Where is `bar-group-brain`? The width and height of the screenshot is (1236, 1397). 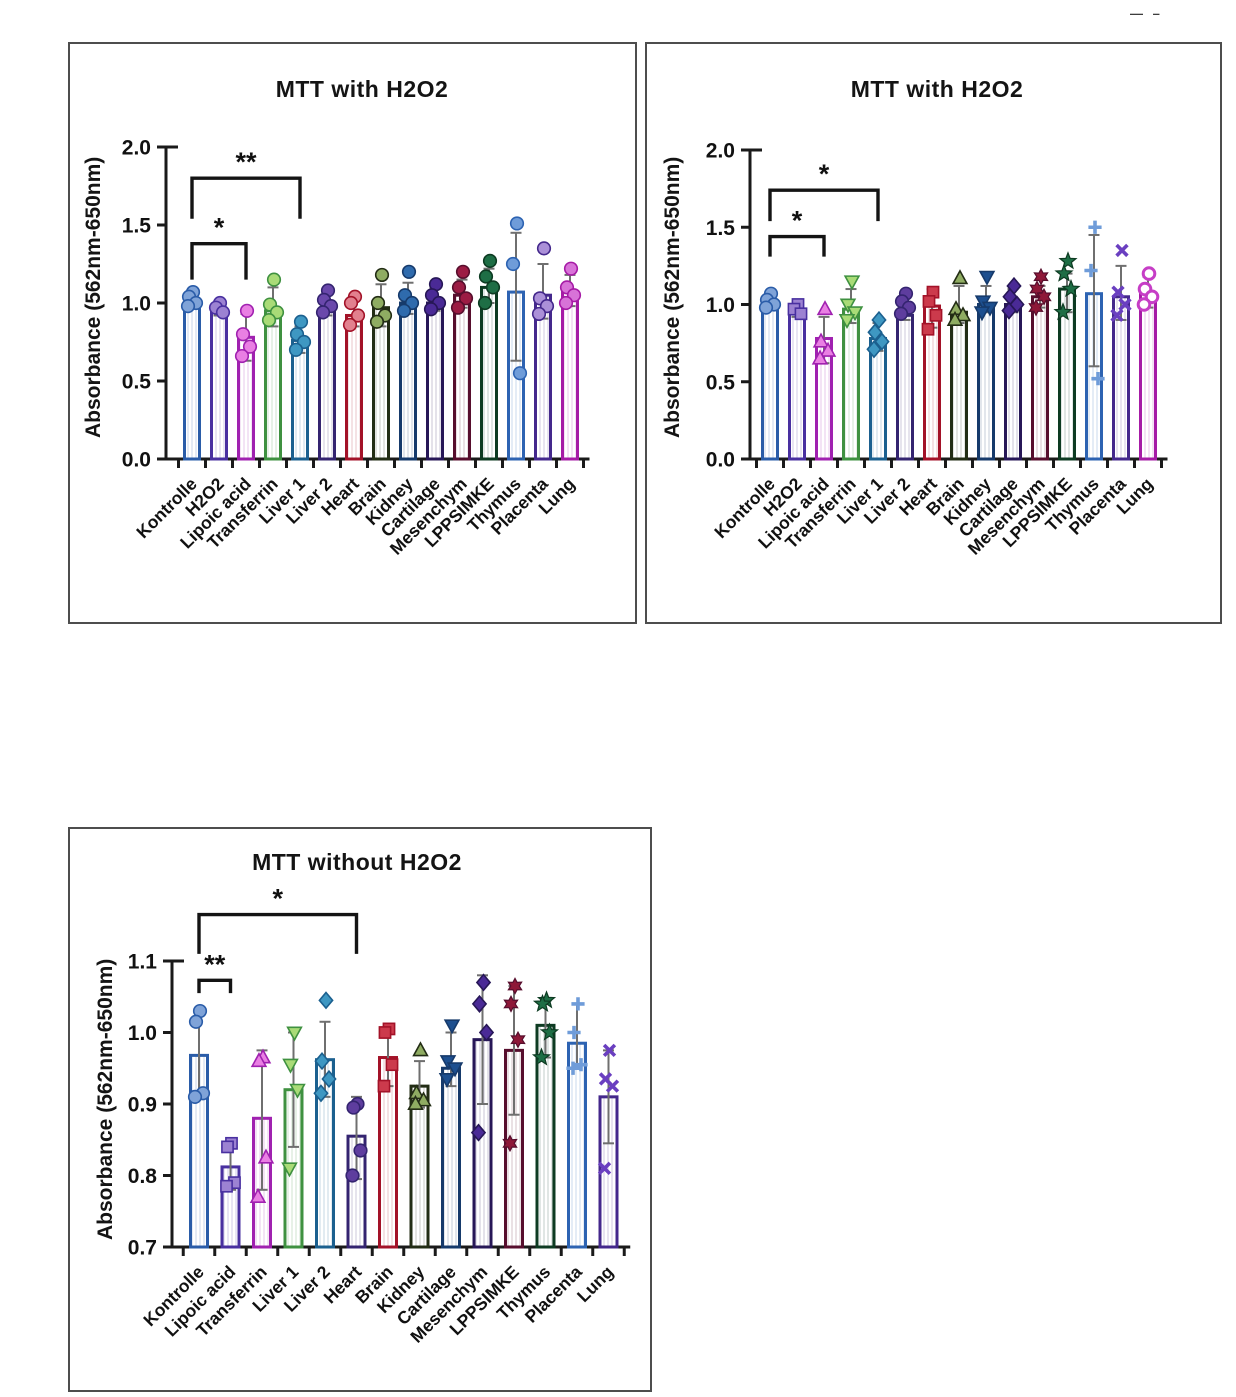 bar-group-brain is located at coordinates (381, 364).